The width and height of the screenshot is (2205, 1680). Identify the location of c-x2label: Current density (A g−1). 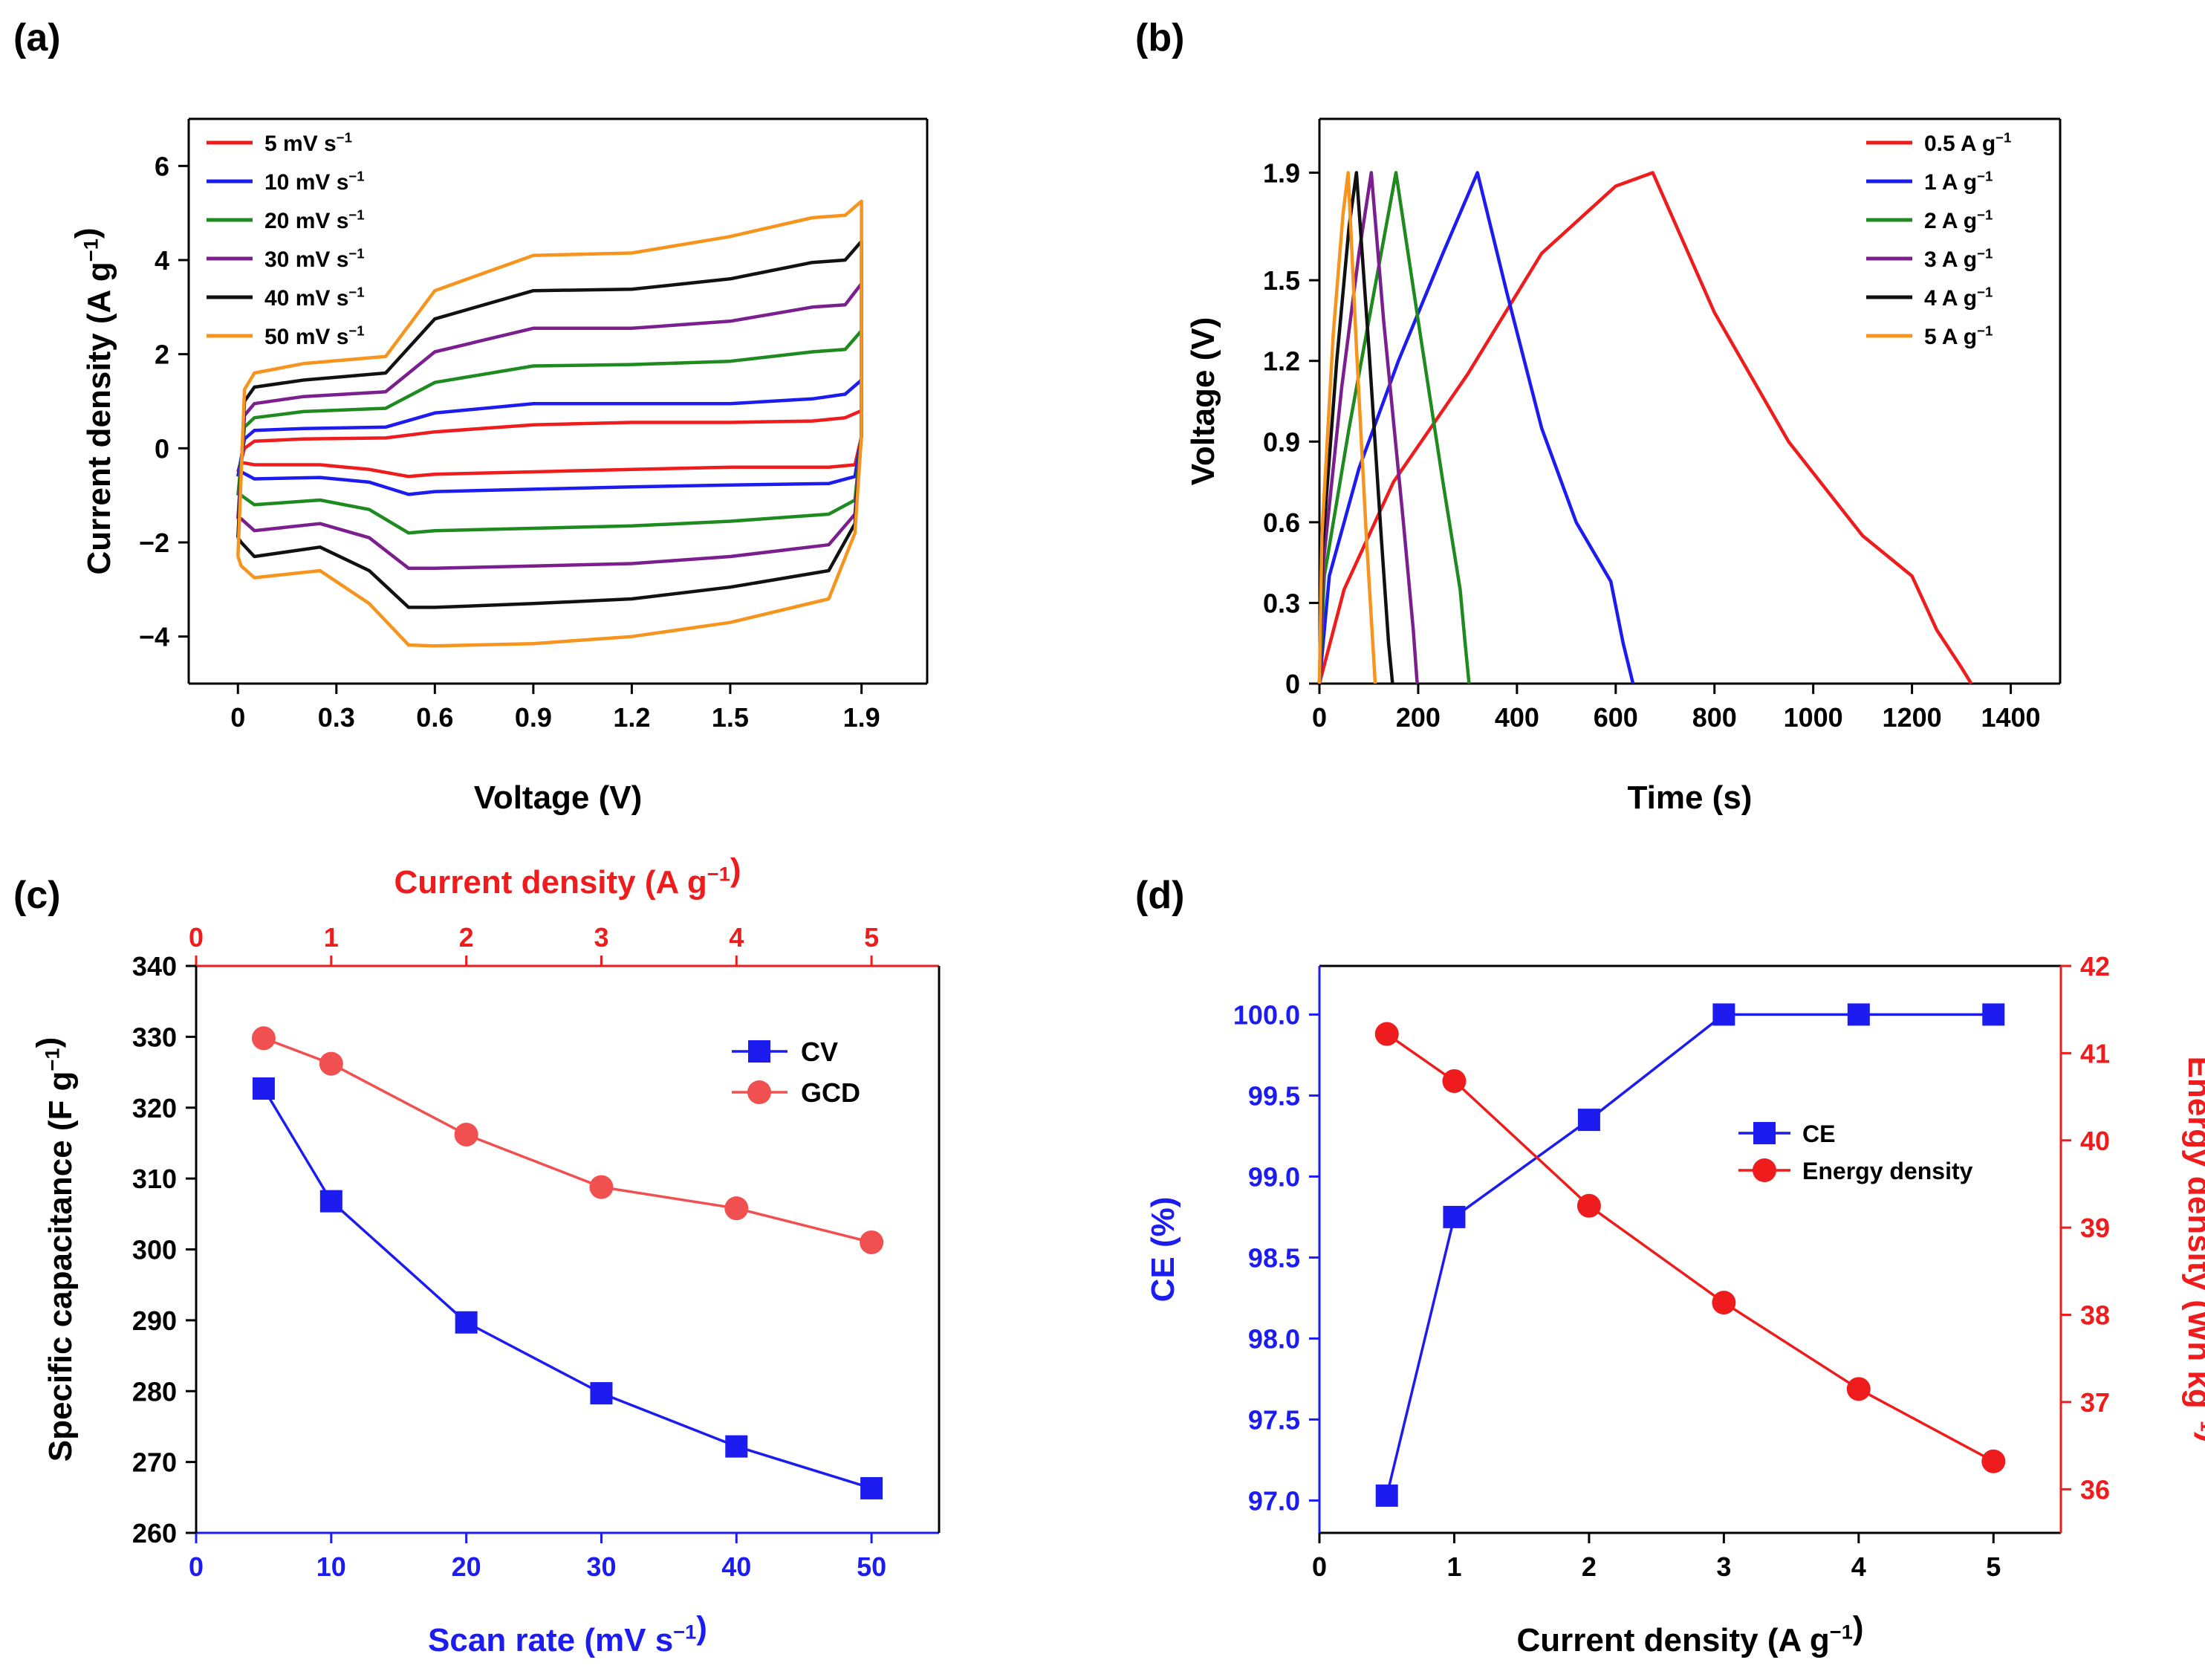
(567, 877).